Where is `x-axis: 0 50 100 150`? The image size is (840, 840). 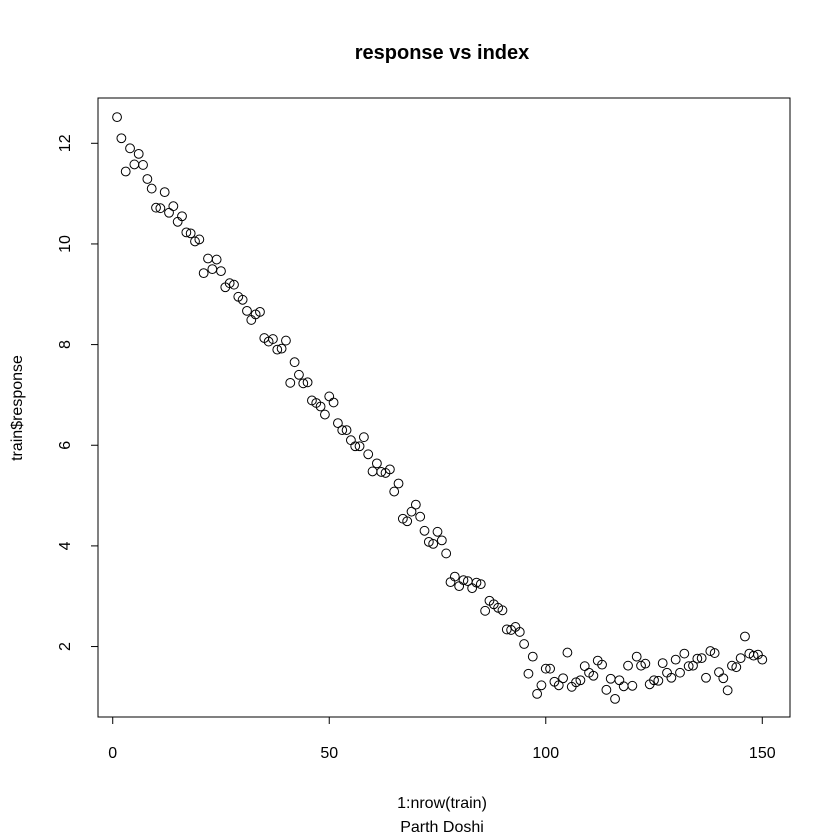 x-axis: 0 50 100 150 is located at coordinates (442, 739).